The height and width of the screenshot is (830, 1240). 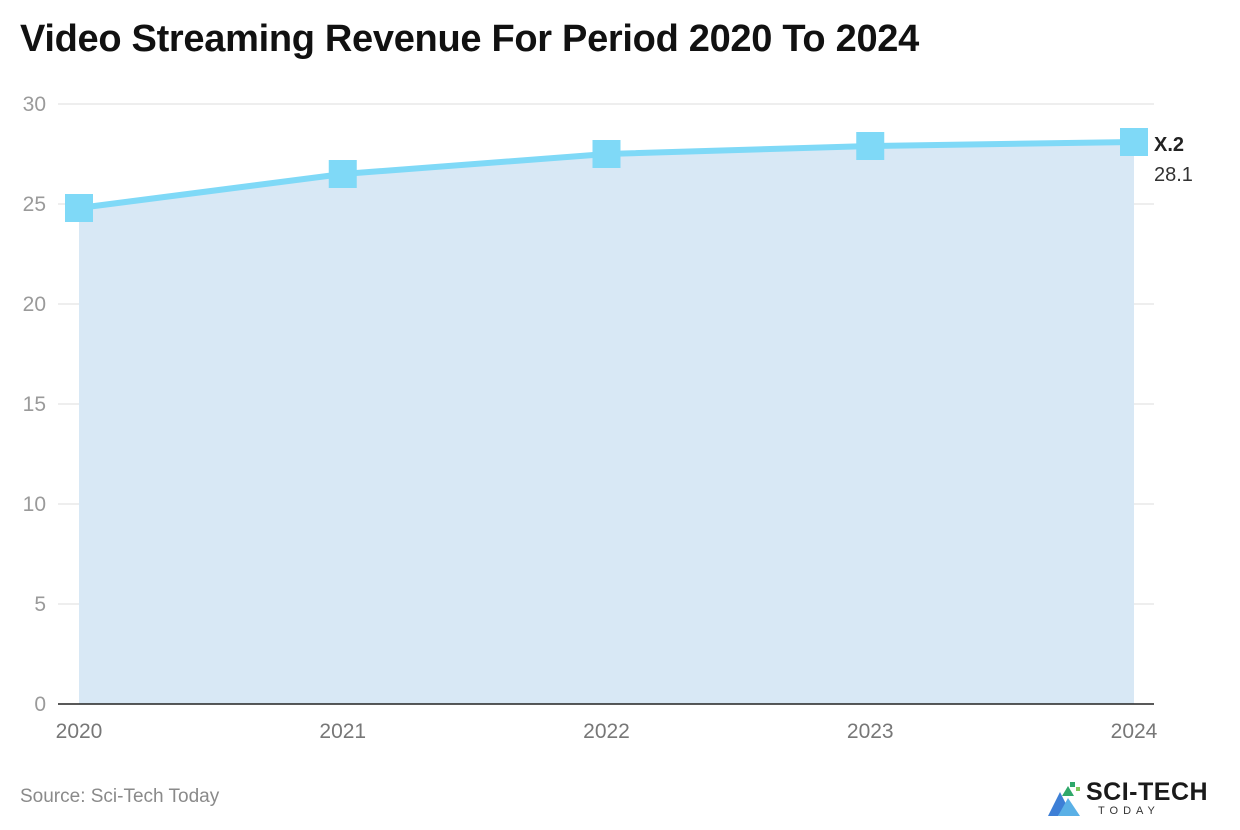 What do you see at coordinates (40, 704) in the screenshot?
I see `y-tick-label: 0` at bounding box center [40, 704].